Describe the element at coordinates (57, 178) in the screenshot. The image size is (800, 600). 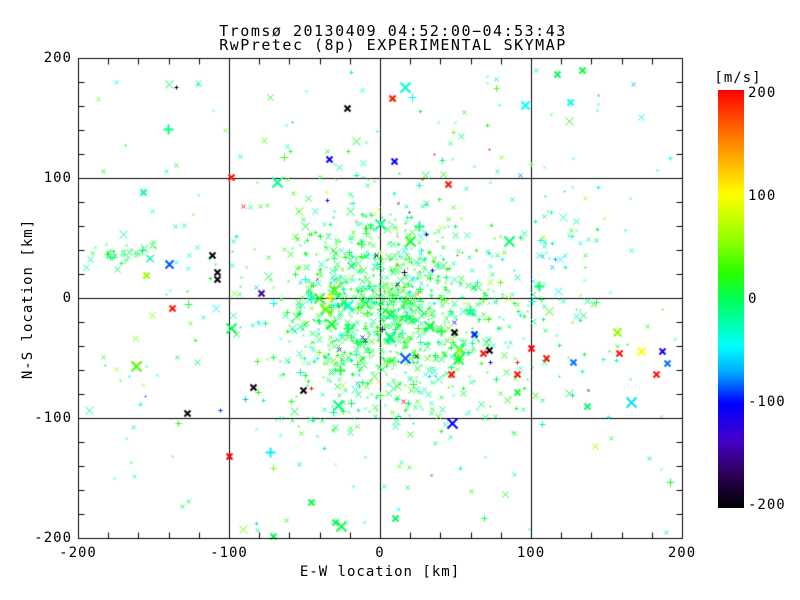
I see `y-tick-label: 100` at that location.